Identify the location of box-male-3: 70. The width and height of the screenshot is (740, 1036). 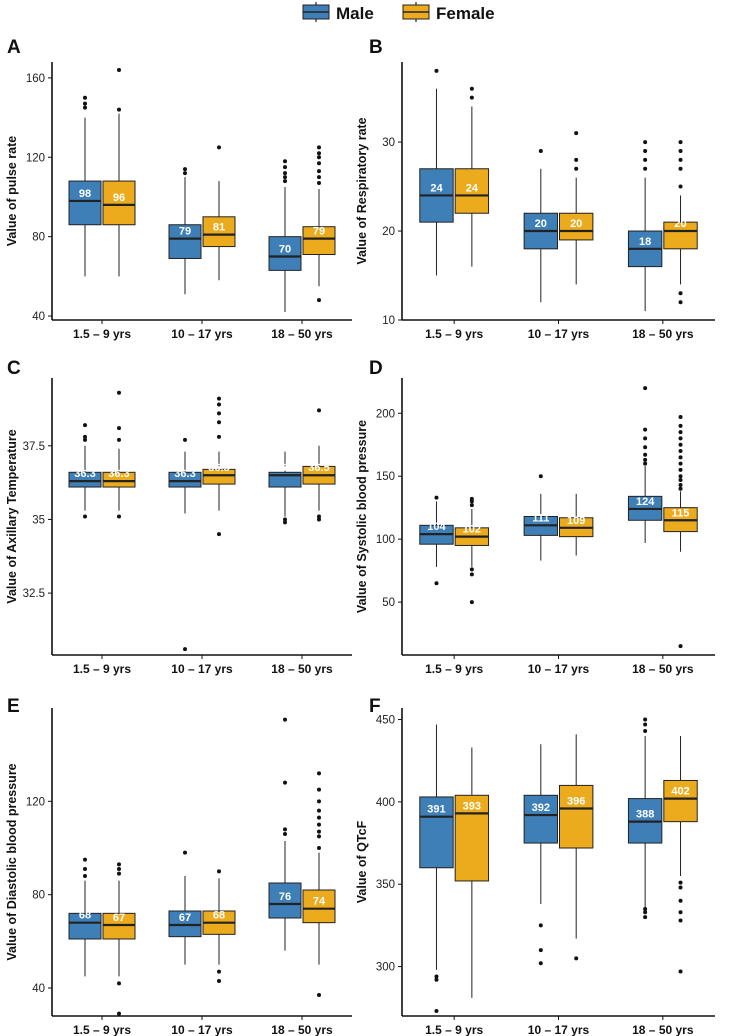
(285, 236).